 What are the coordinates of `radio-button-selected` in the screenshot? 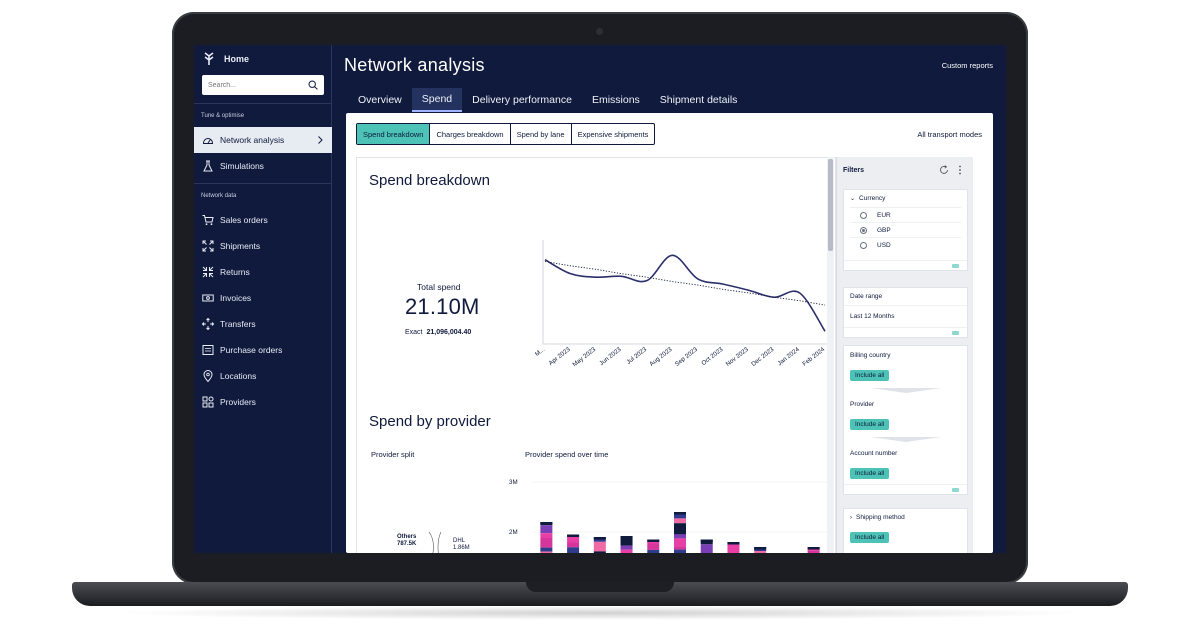 It's located at (863, 230).